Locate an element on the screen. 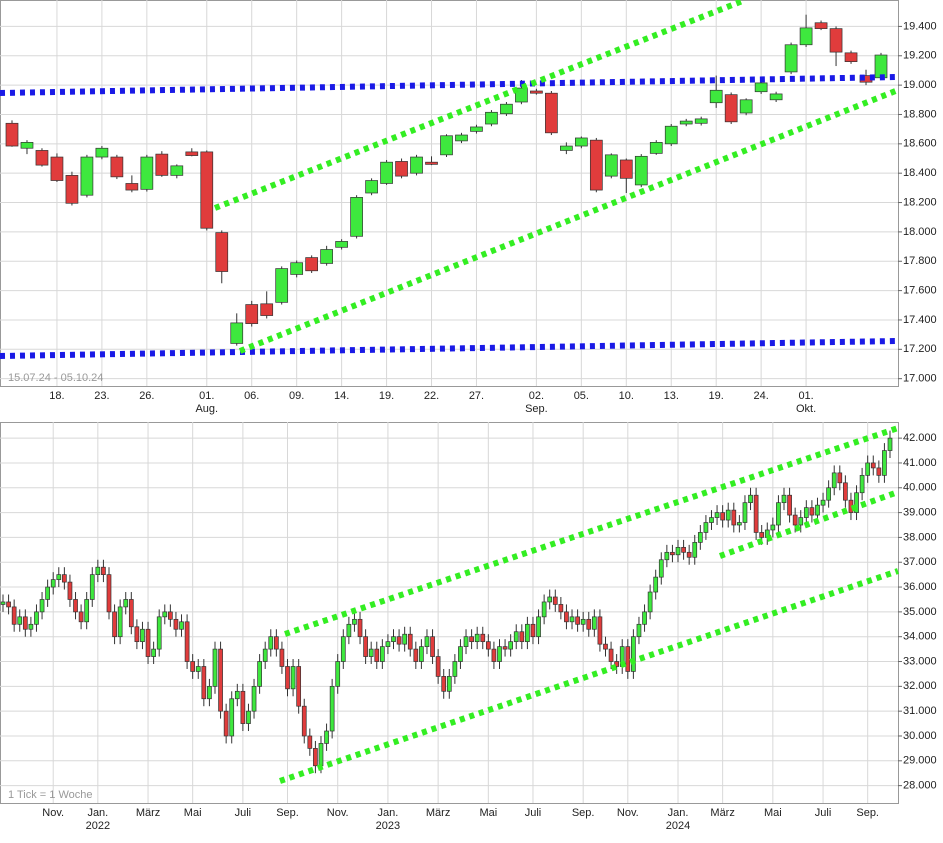 Image resolution: width=943 pixels, height=843 pixels. y-tick-label: 17.000 is located at coordinates (920, 379).